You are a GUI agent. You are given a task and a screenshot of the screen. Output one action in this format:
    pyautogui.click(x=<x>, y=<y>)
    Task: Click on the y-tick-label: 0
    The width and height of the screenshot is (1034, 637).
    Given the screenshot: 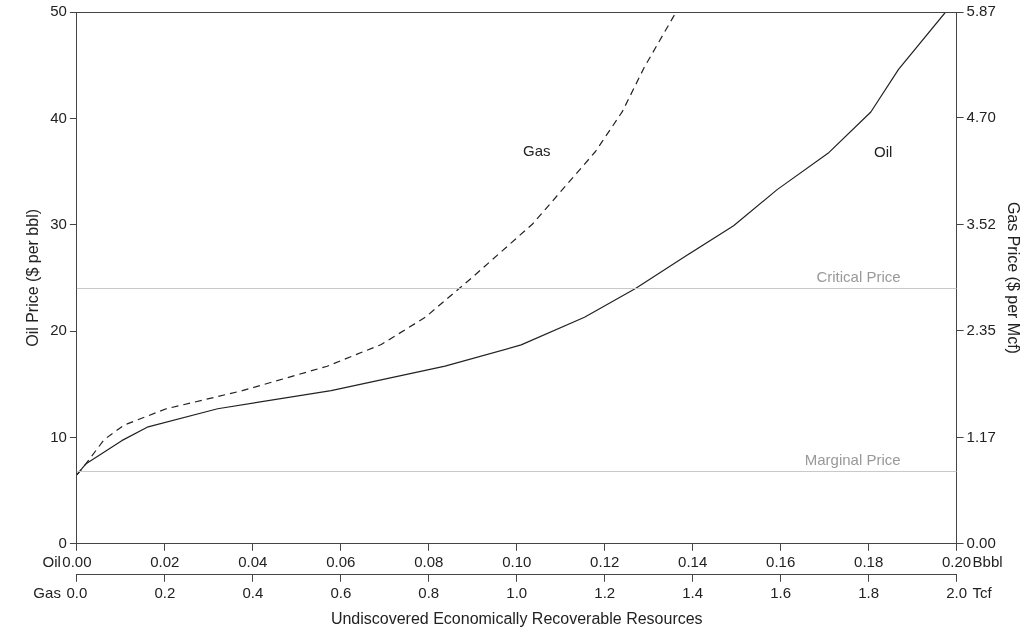 What is the action you would take?
    pyautogui.click(x=62, y=542)
    